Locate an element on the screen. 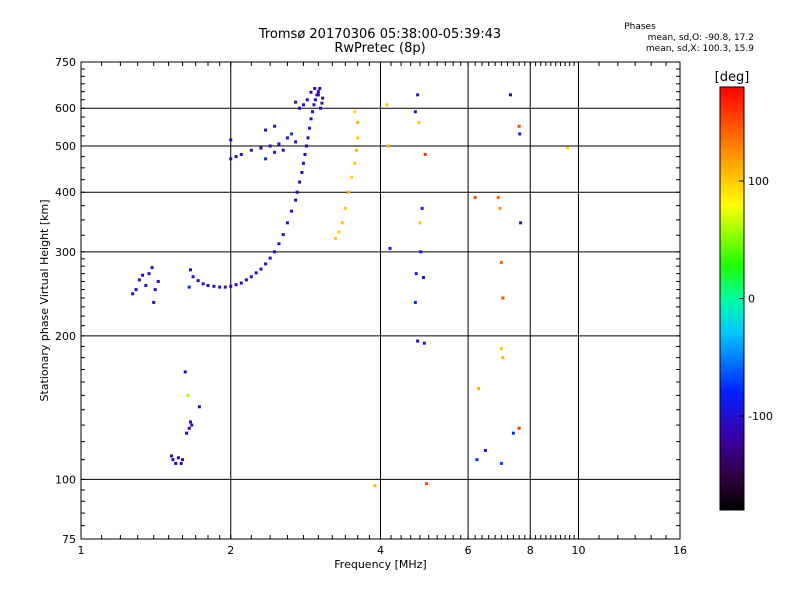 The image size is (800, 600). phase-stats-line-x: mean, sd,X: 100.3, 15.9 is located at coordinates (699, 49).